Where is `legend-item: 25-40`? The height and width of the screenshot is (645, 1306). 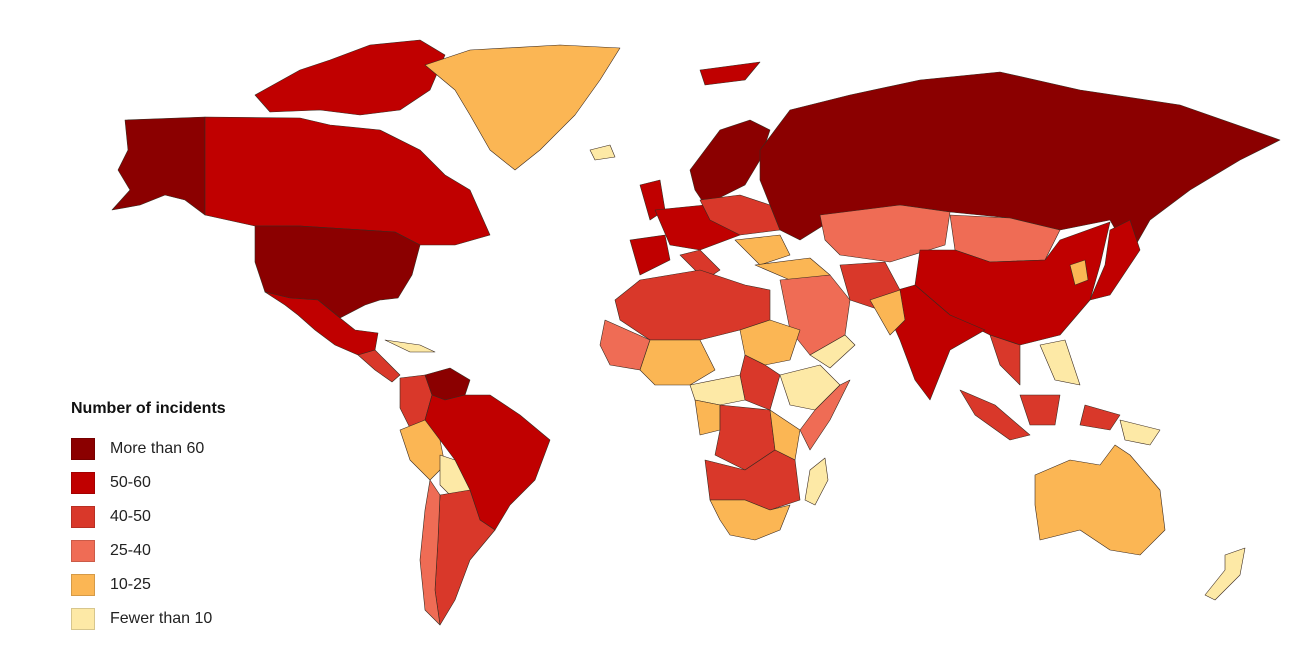
legend-item: 25-40 is located at coordinates (148, 551).